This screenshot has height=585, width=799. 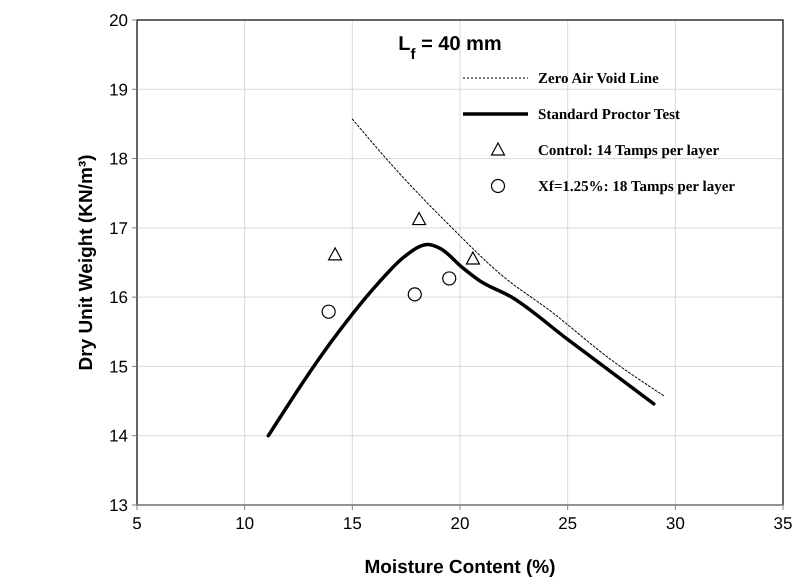 What do you see at coordinates (450, 47) in the screenshot?
I see `text: L$_{f}$ = 40 mm` at bounding box center [450, 47].